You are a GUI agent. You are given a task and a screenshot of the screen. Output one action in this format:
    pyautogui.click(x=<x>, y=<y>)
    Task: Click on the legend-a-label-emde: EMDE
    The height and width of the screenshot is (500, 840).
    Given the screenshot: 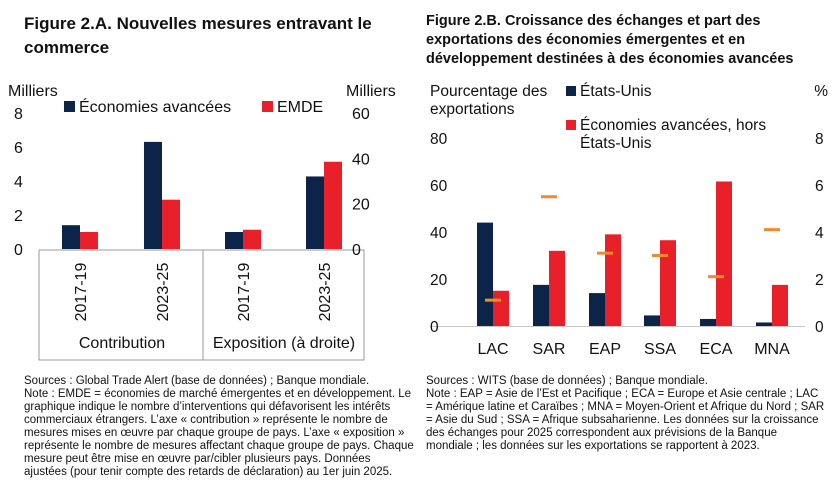 What is the action you would take?
    pyautogui.click(x=300, y=107)
    